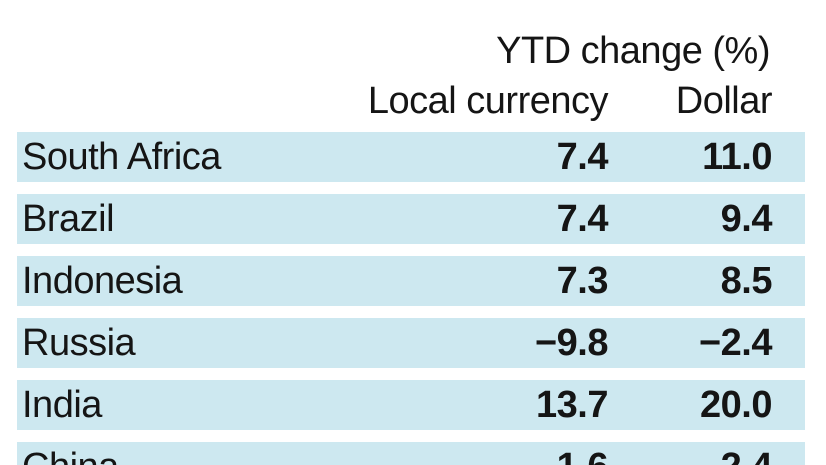  I want to click on local-currency-value: 7.3, so click(582, 281).